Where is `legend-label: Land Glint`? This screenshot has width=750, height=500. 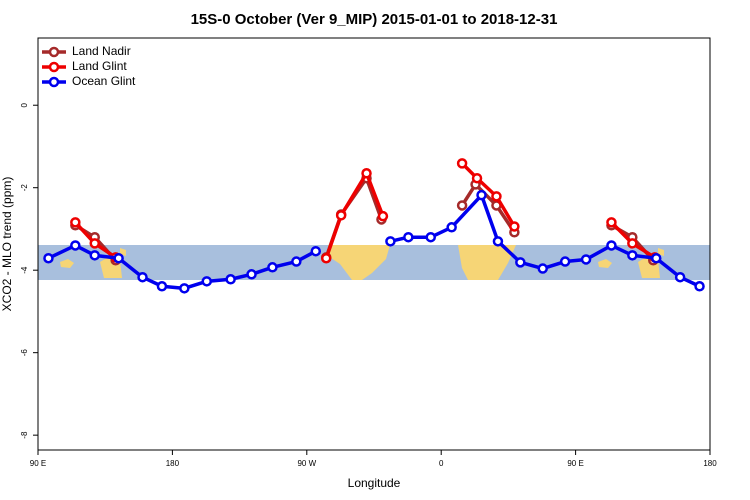
legend-label: Land Glint is located at coordinates (99, 66).